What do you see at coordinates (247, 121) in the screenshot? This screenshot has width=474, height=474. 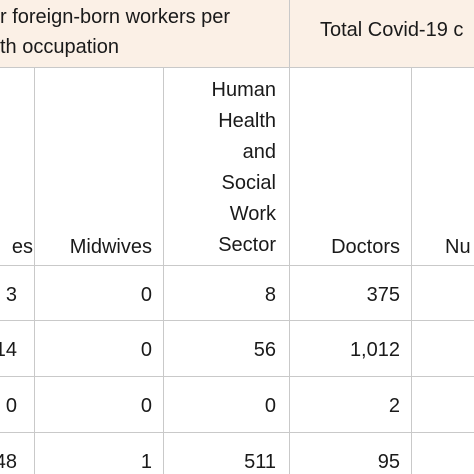 I see `column-header-line: Health` at bounding box center [247, 121].